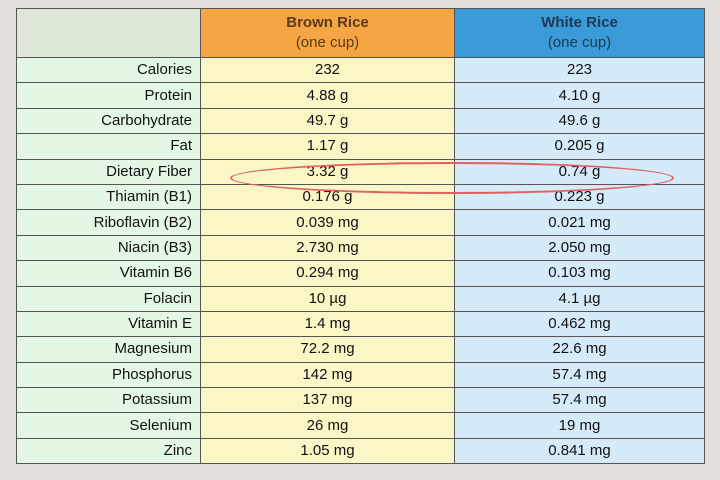  Describe the element at coordinates (579, 197) in the screenshot. I see `white-rice-value: 0.223 g` at that location.